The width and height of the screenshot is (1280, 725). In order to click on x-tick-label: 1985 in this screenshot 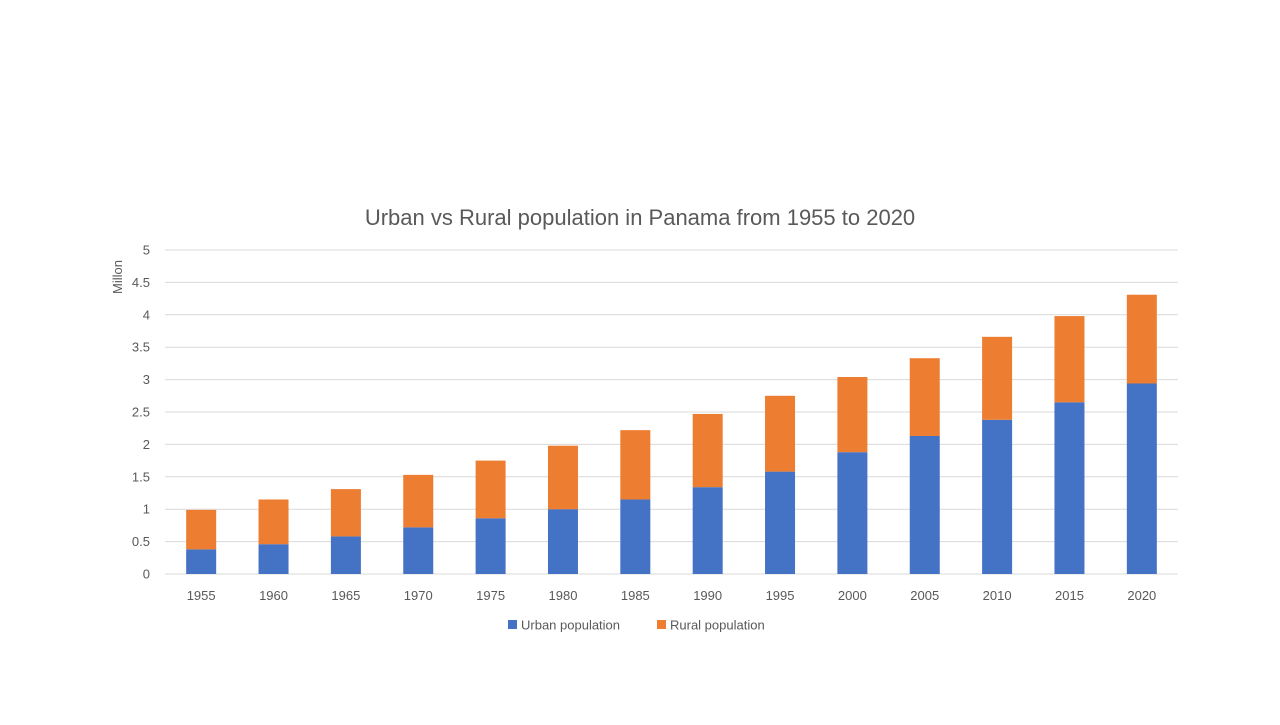, I will do `click(635, 595)`.